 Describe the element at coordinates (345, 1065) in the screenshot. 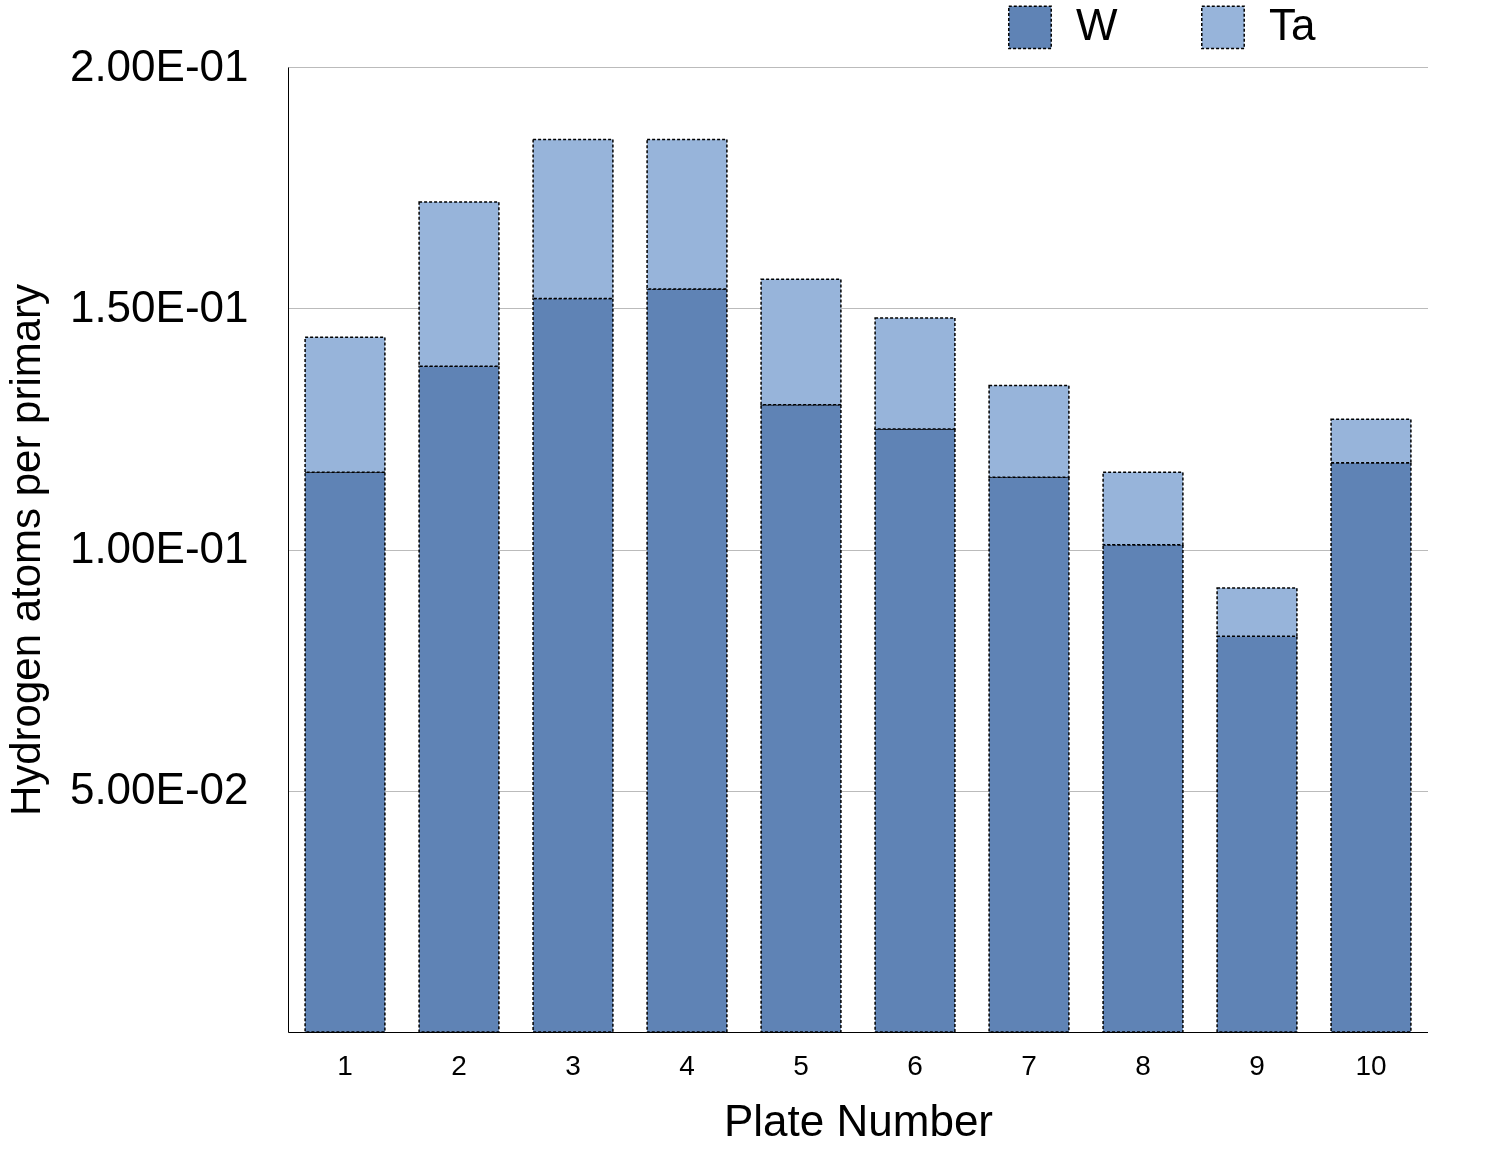

I see `x-tick-label: 1` at that location.